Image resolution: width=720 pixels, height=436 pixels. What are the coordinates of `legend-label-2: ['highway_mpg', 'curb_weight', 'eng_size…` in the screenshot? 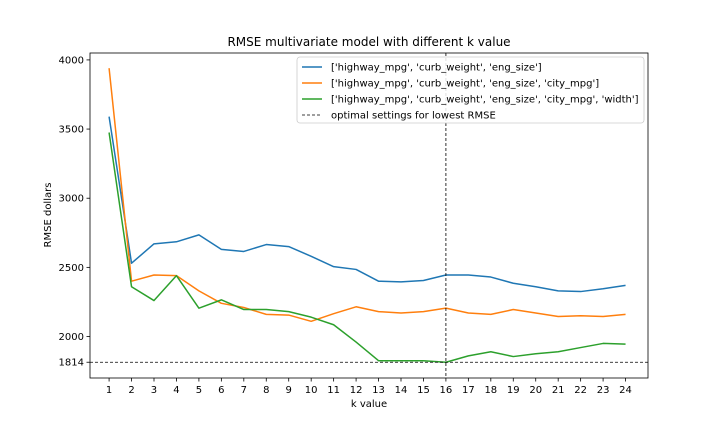 It's located at (465, 84).